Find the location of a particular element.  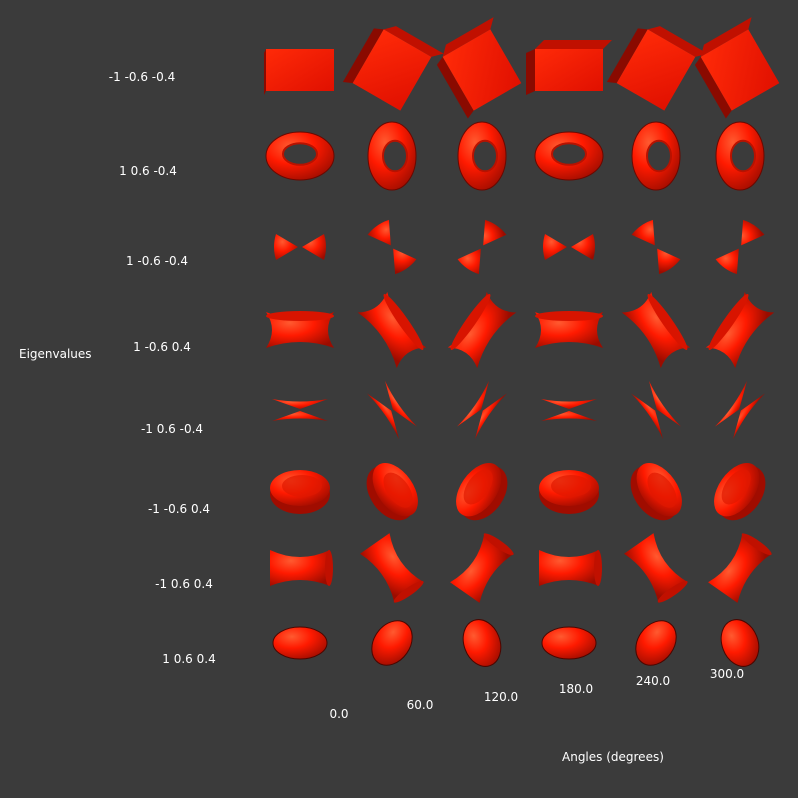

row-label-torus: 1 0.6 -0.4 is located at coordinates (148, 171).